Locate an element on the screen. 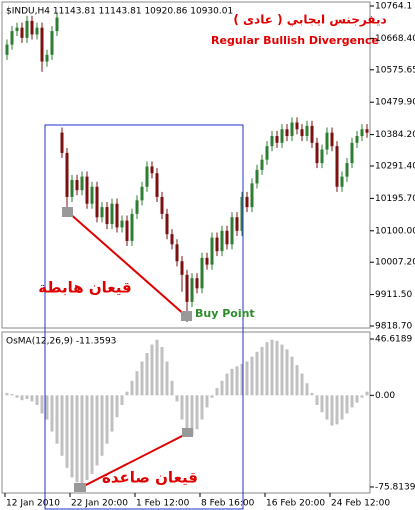 The width and height of the screenshot is (415, 510). x-tick-label: 8 Feb 16:00 is located at coordinates (228, 504).